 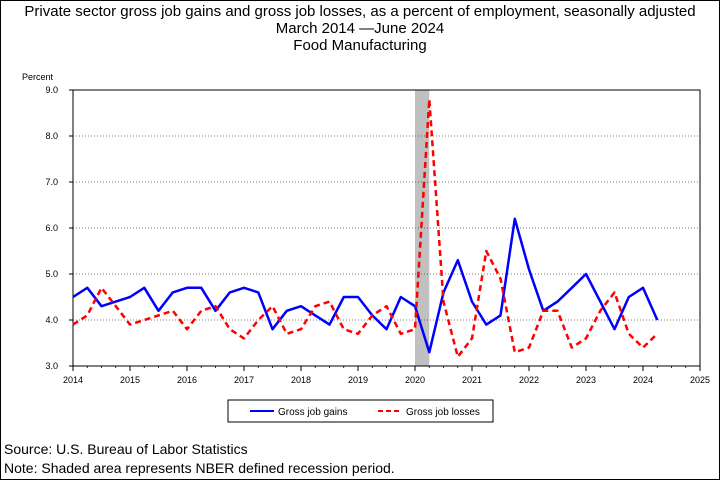 I want to click on source-note: Source: U.S. Bureau of Labor Statistics, so click(x=126, y=449).